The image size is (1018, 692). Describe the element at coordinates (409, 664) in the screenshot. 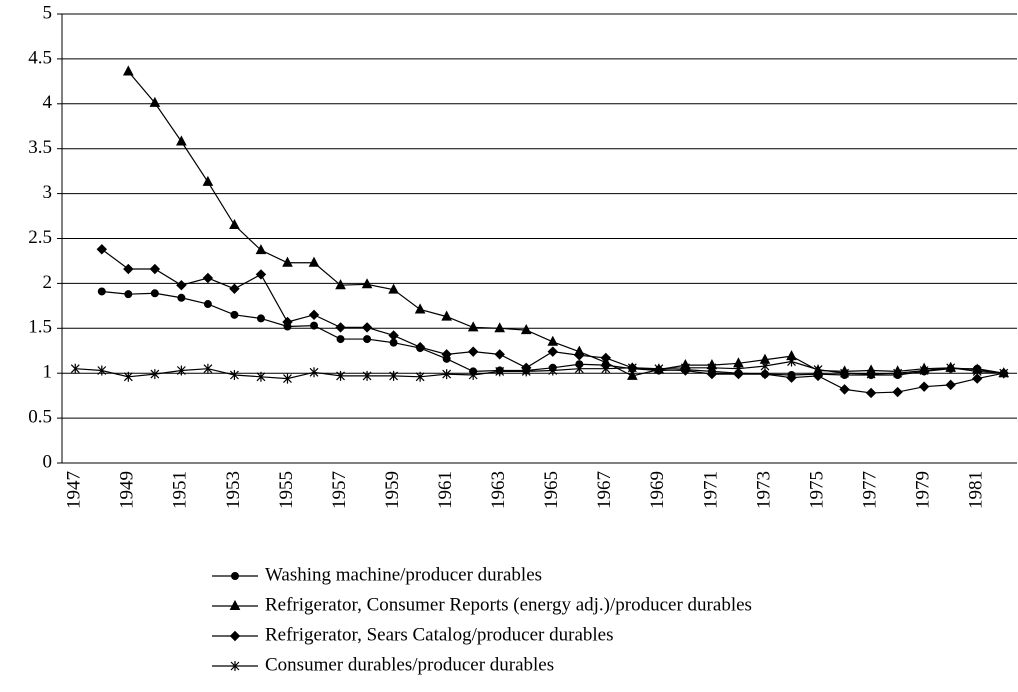

I see `legend-label: Consumer durables/producer durables` at that location.